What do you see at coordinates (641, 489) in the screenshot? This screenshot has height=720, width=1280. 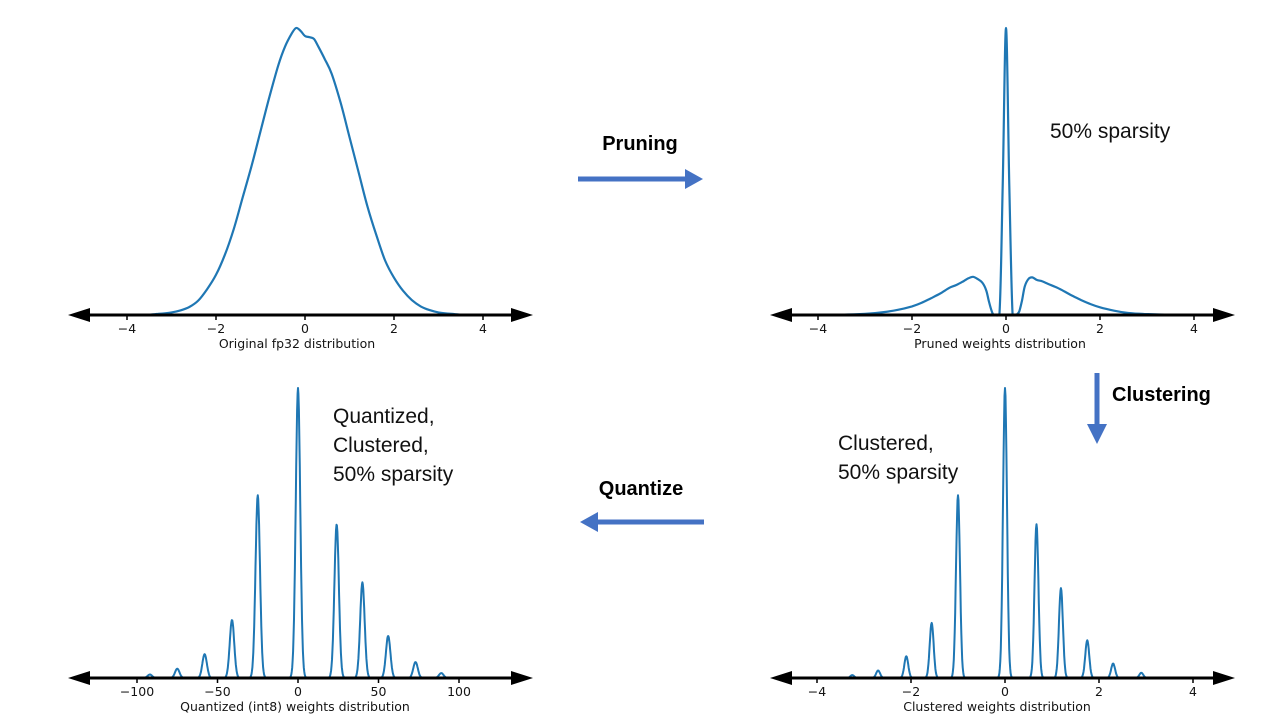 I see `quantize-step-label: Quantize` at bounding box center [641, 489].